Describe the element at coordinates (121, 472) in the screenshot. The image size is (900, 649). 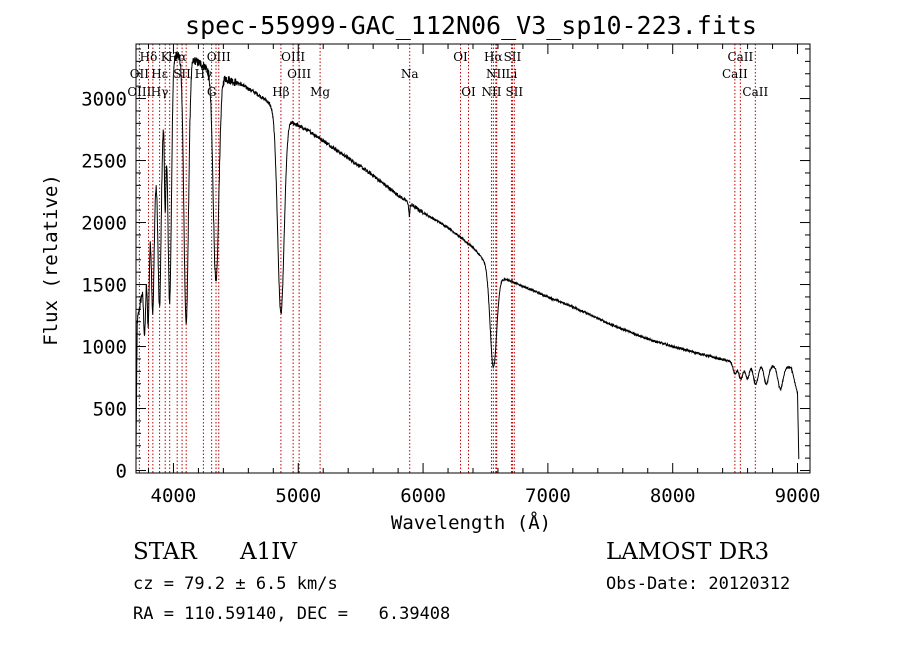
I see `y-tick-label: 0` at that location.